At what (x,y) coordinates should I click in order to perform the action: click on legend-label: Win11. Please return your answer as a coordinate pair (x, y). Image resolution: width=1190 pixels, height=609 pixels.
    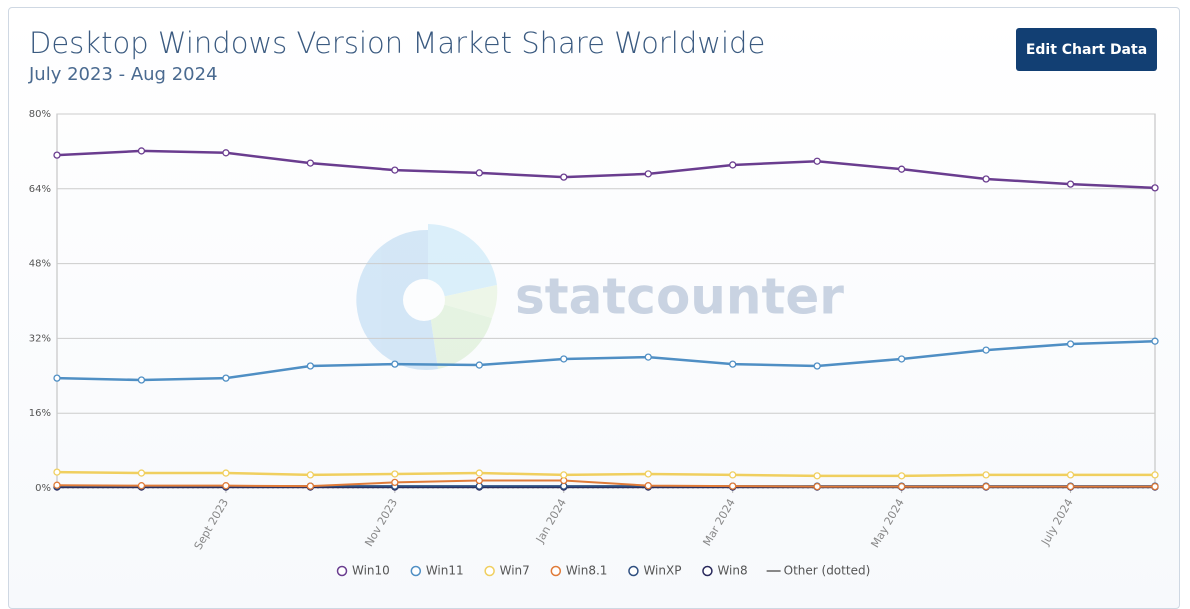
    Looking at the image, I should click on (445, 571).